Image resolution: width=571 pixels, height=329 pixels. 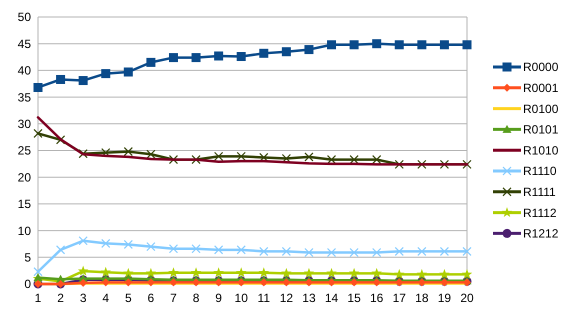 I want to click on legend-label: R1010, so click(x=541, y=150).